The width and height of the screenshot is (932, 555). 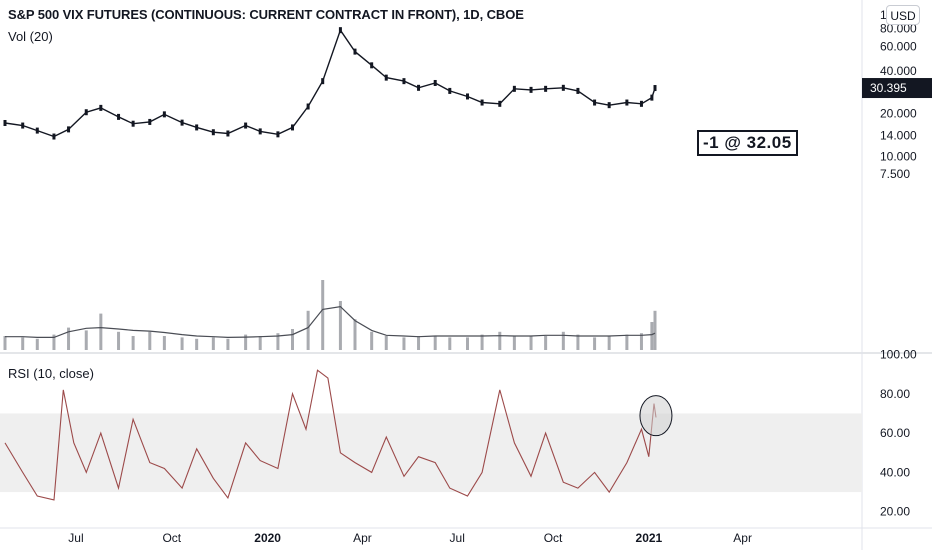 I want to click on price-tick-label: 60.000, so click(x=898, y=46).